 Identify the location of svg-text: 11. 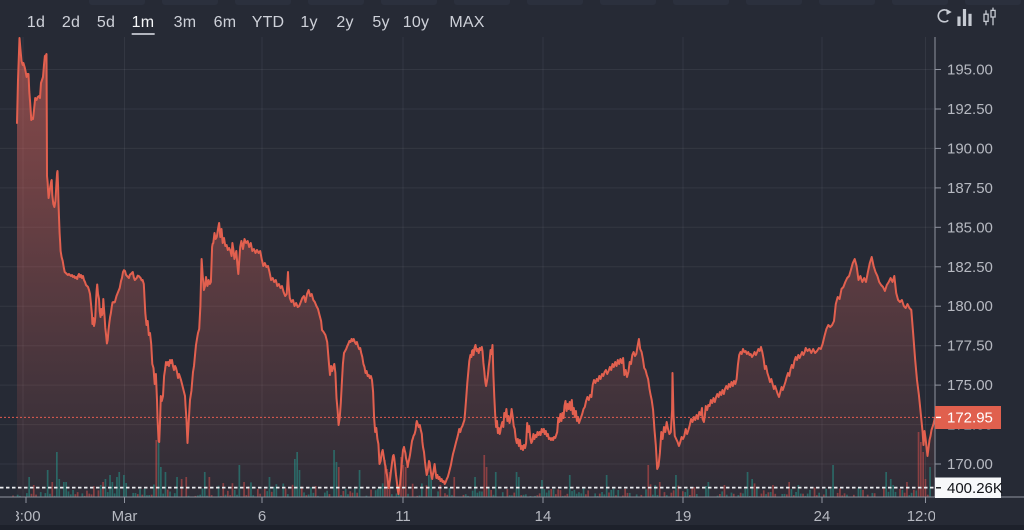
(403, 516).